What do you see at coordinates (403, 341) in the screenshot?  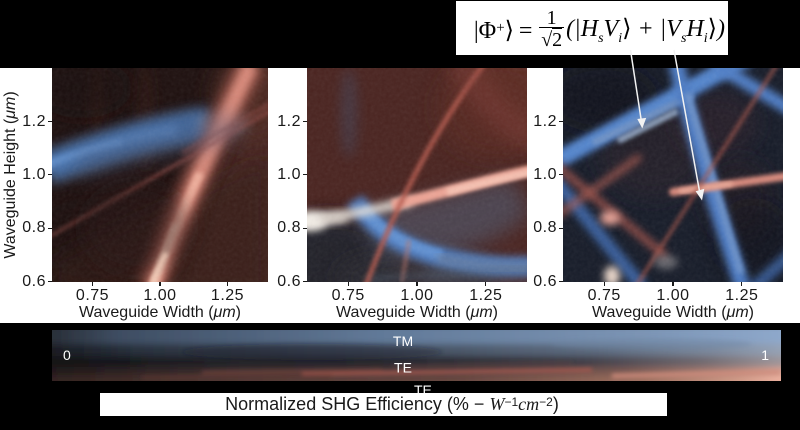 I see `svg-text: TM` at bounding box center [403, 341].